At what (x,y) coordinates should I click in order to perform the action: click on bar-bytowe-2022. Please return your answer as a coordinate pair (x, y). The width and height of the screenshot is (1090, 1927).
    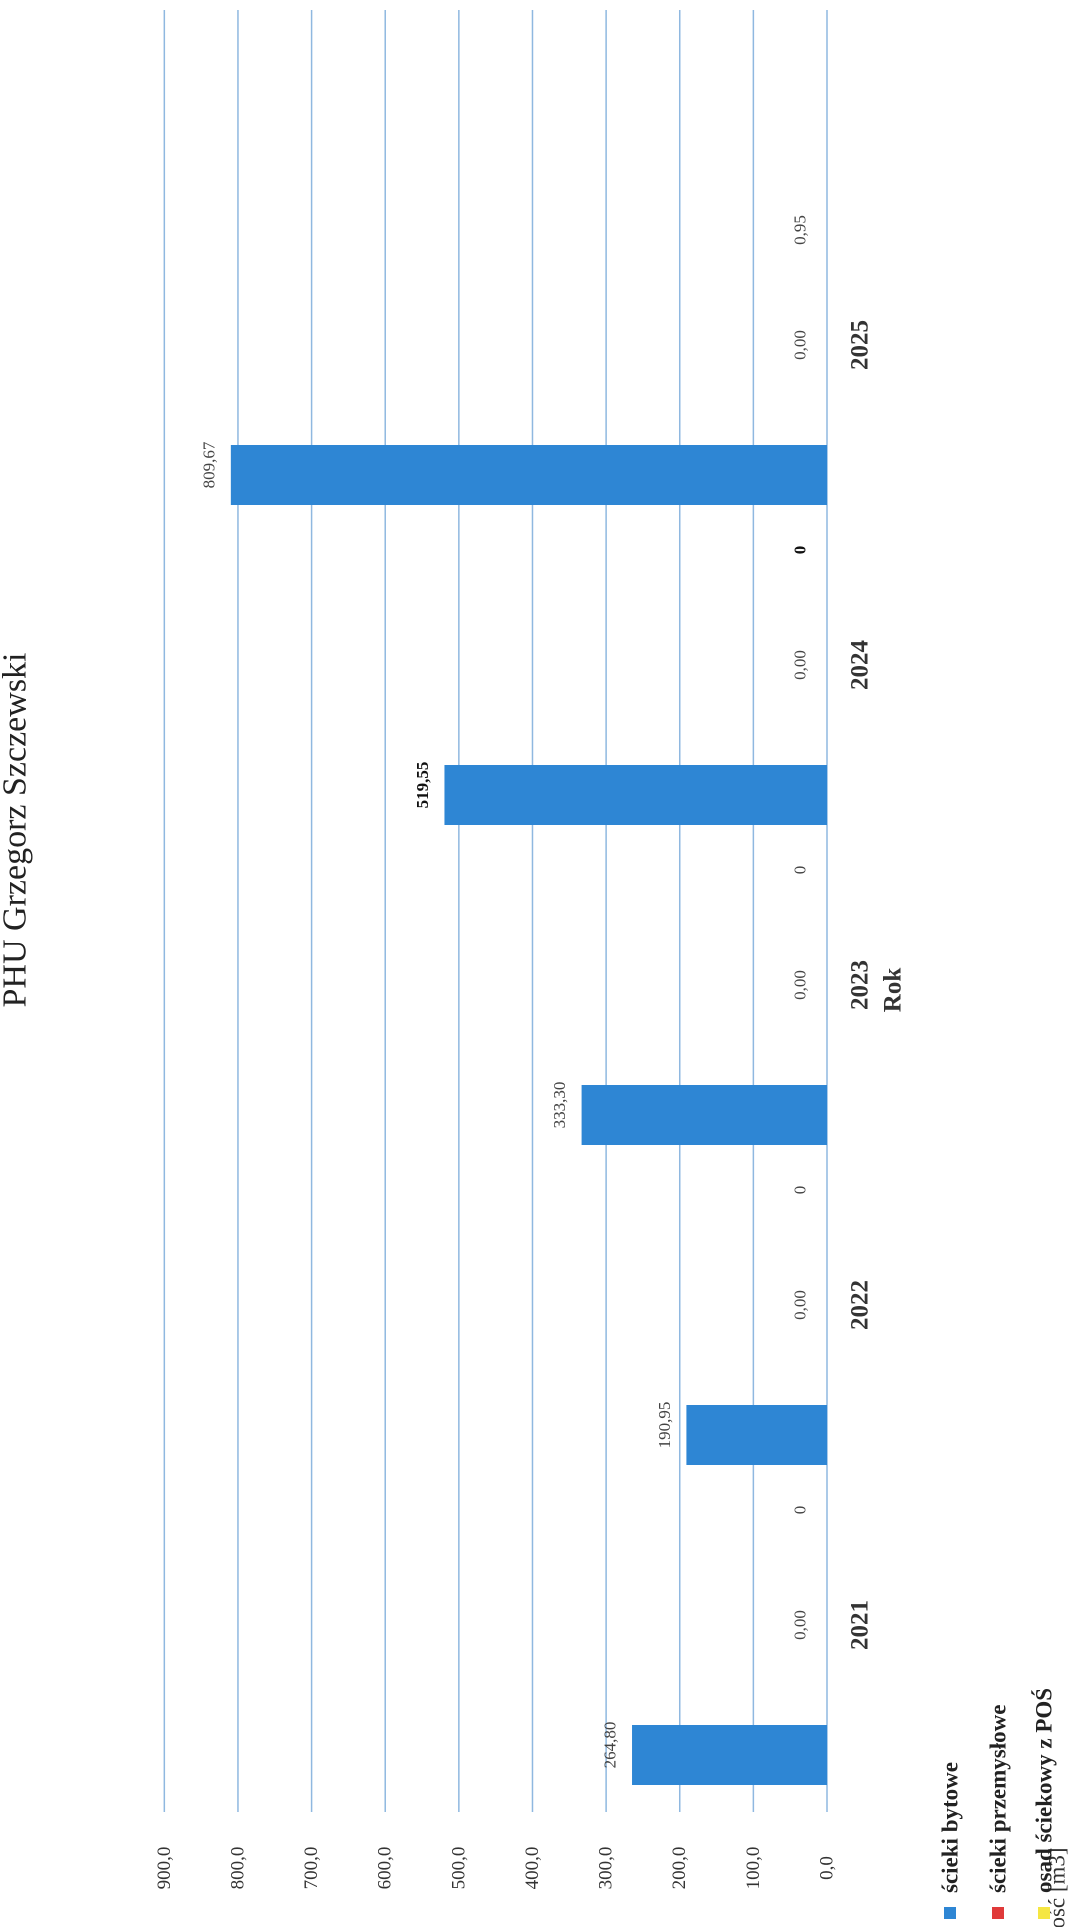
    Looking at the image, I should click on (756, 1435).